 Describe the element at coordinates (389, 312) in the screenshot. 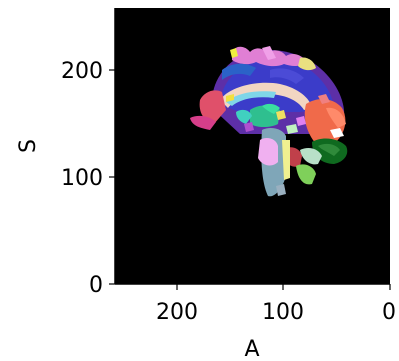

I see `x-tick-label-0: 0` at that location.